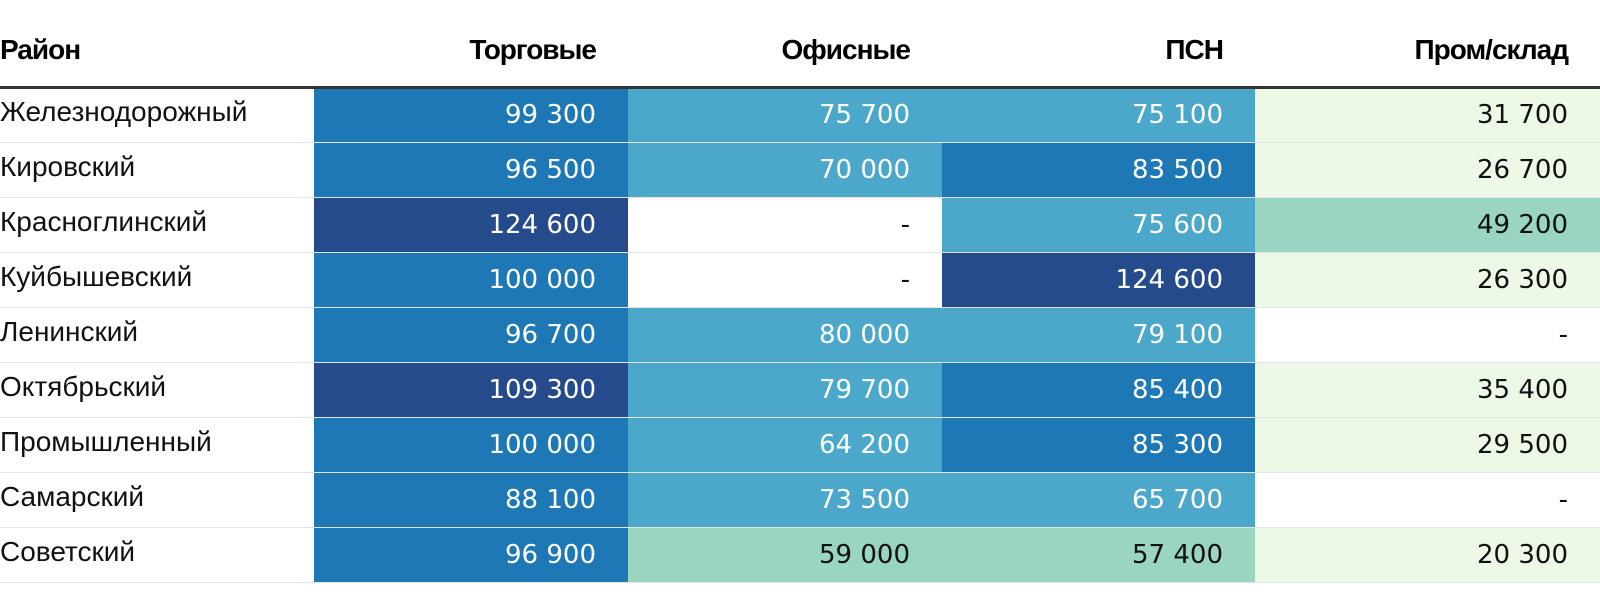 The width and height of the screenshot is (1600, 610). I want to click on cell-psn: 83 500, so click(1098, 170).